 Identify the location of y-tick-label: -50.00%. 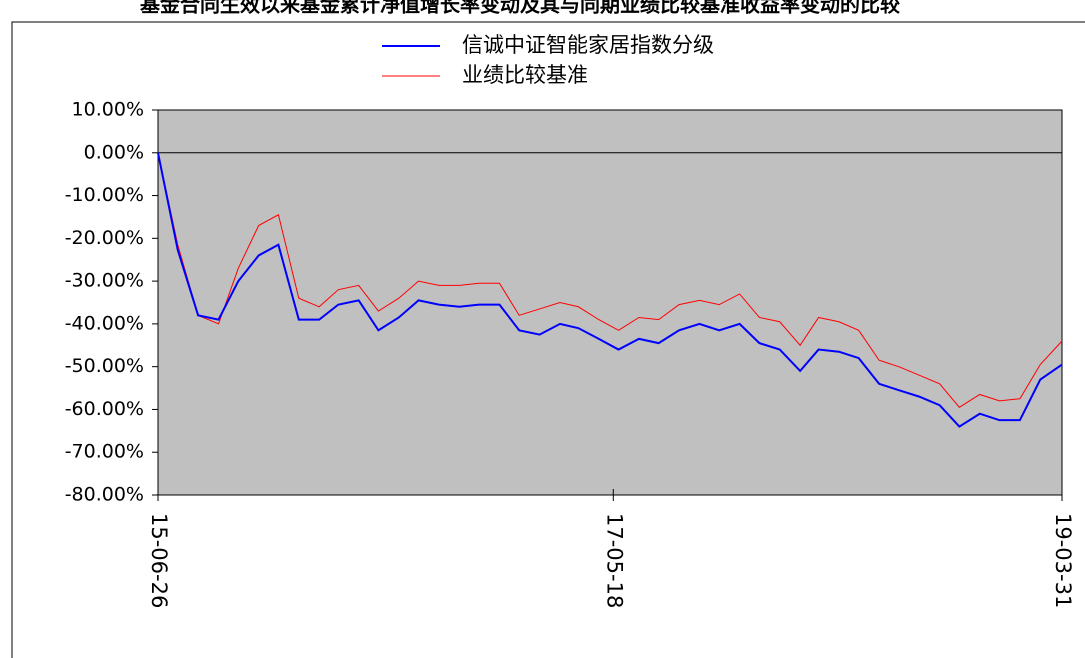
(104, 366).